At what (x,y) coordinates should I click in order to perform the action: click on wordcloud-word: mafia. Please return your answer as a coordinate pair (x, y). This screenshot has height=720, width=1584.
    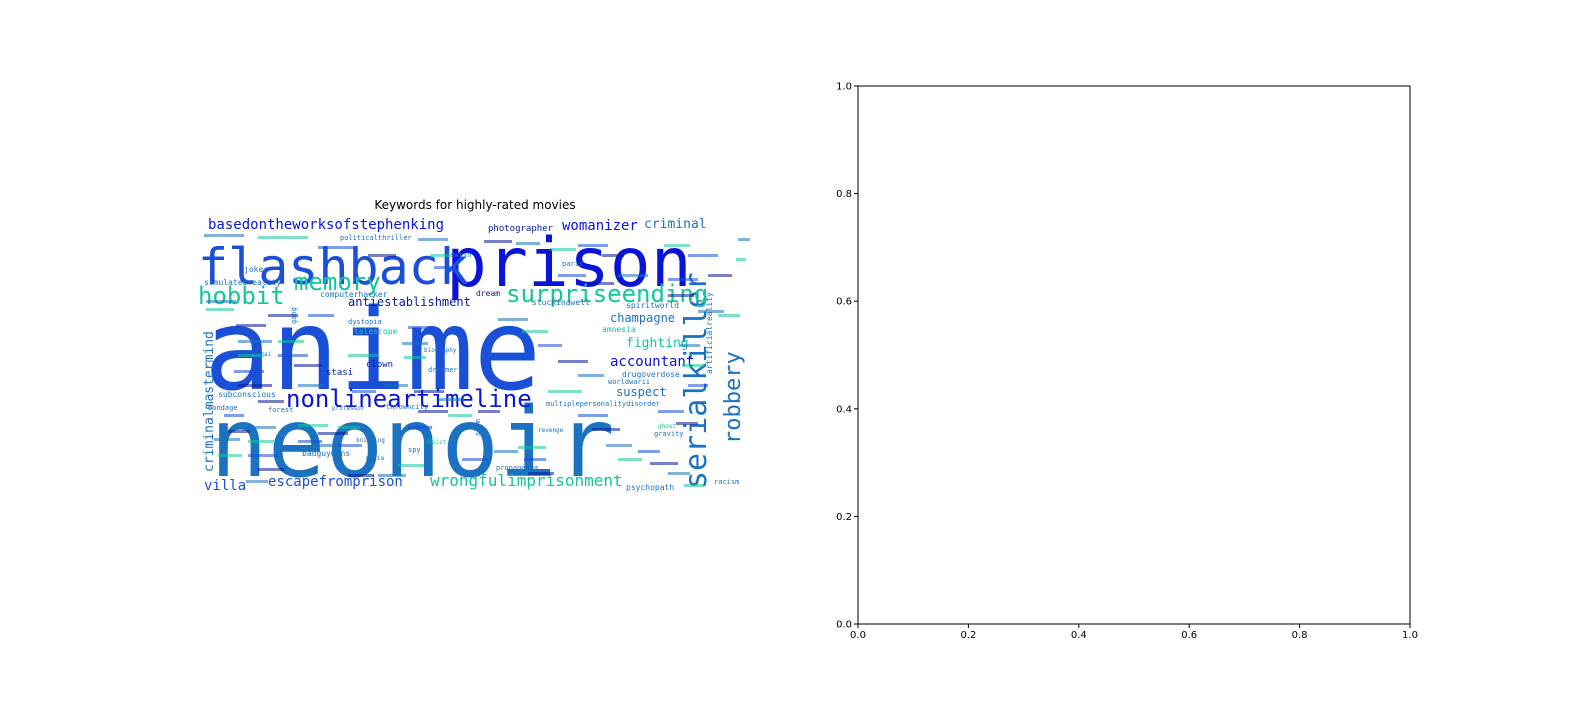
    Looking at the image, I should click on (375, 458).